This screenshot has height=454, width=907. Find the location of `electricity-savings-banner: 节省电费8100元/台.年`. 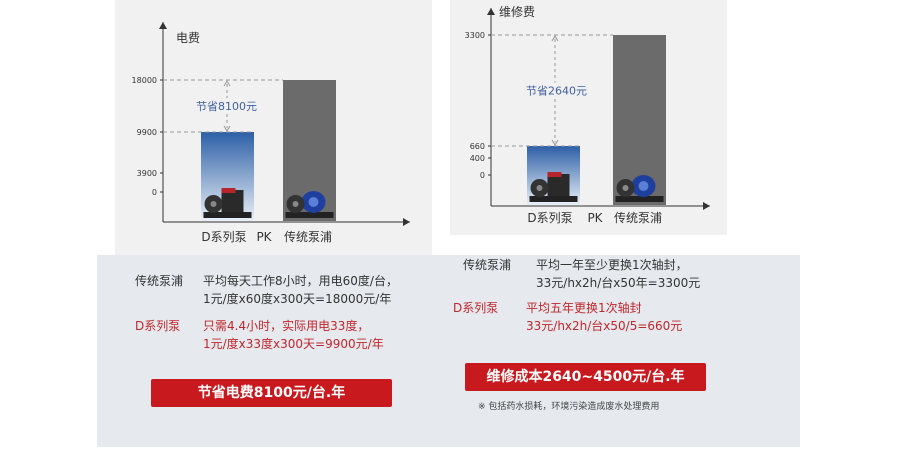

electricity-savings-banner: 节省电费8100元/台.年 is located at coordinates (271, 393).